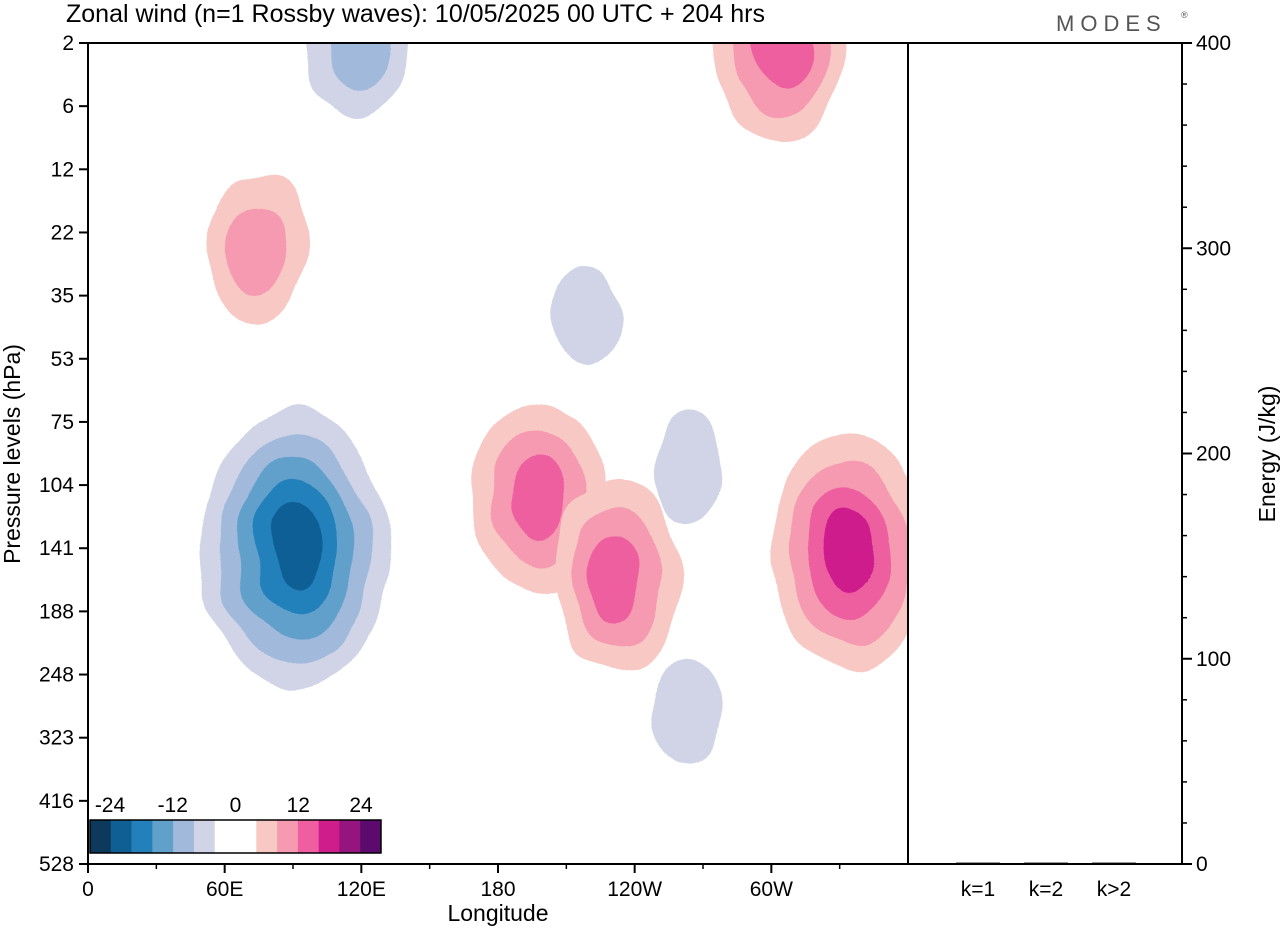 The image size is (1280, 930). What do you see at coordinates (1114, 889) in the screenshot?
I see `wavenumber-label: k>2` at bounding box center [1114, 889].